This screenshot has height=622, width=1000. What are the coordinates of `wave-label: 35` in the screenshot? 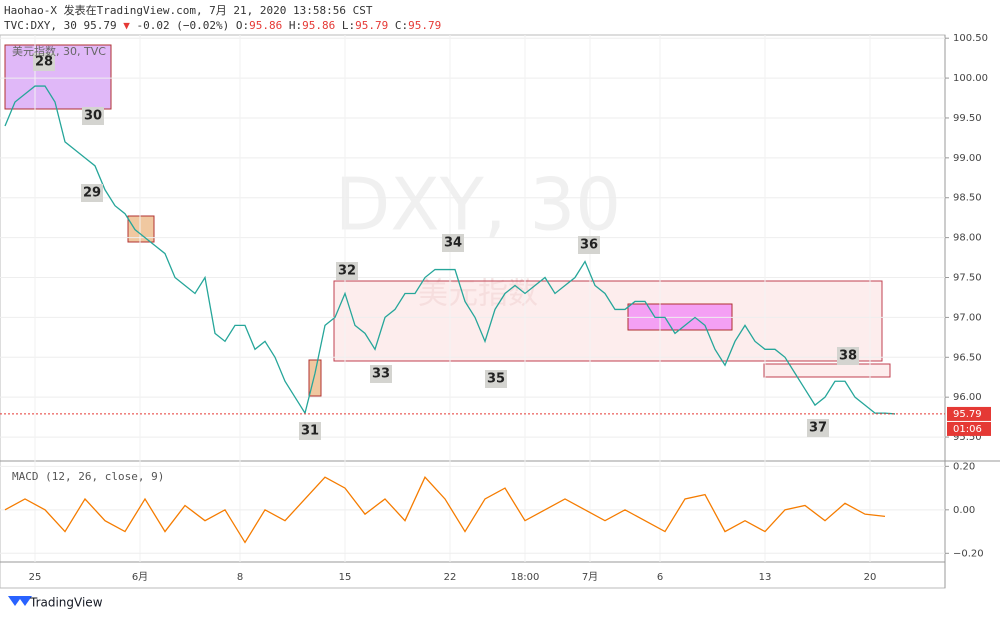 It's located at (496, 379).